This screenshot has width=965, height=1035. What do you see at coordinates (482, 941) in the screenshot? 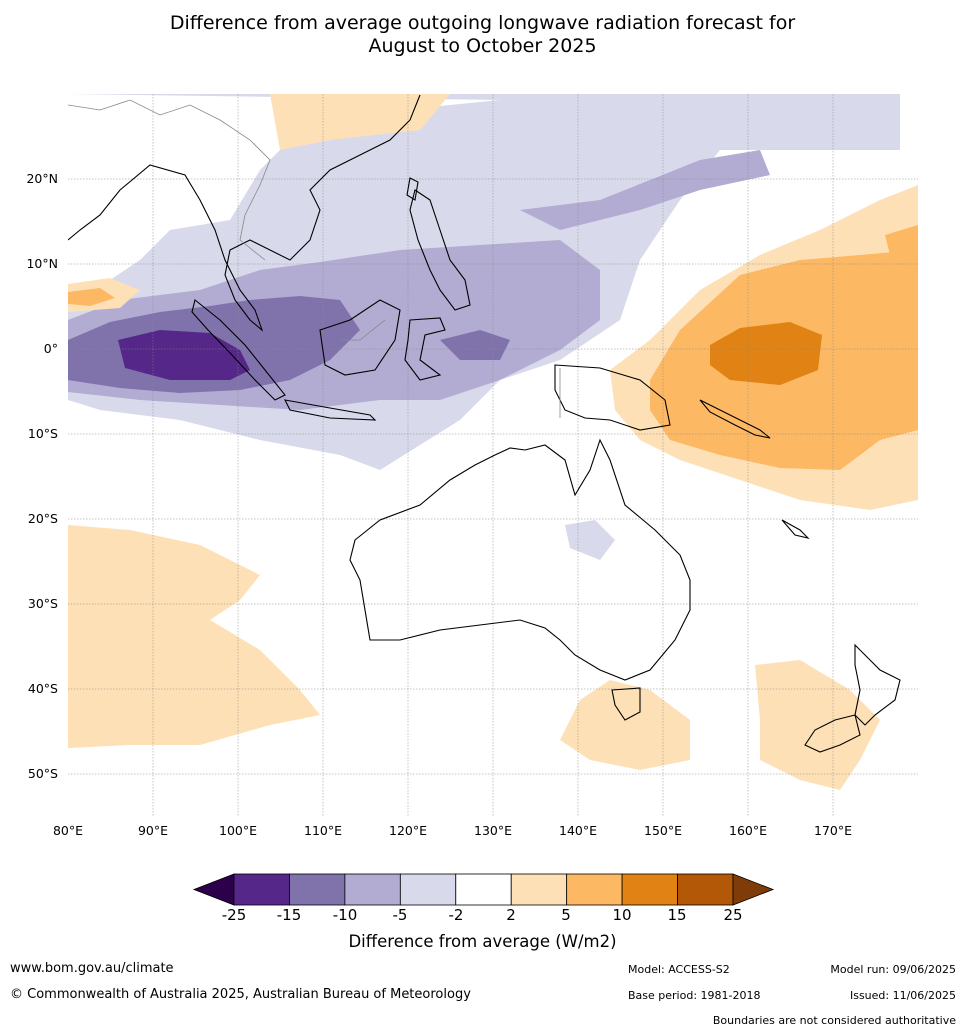
I see `colorbar-label: Difference from average (W/m2)` at bounding box center [482, 941].